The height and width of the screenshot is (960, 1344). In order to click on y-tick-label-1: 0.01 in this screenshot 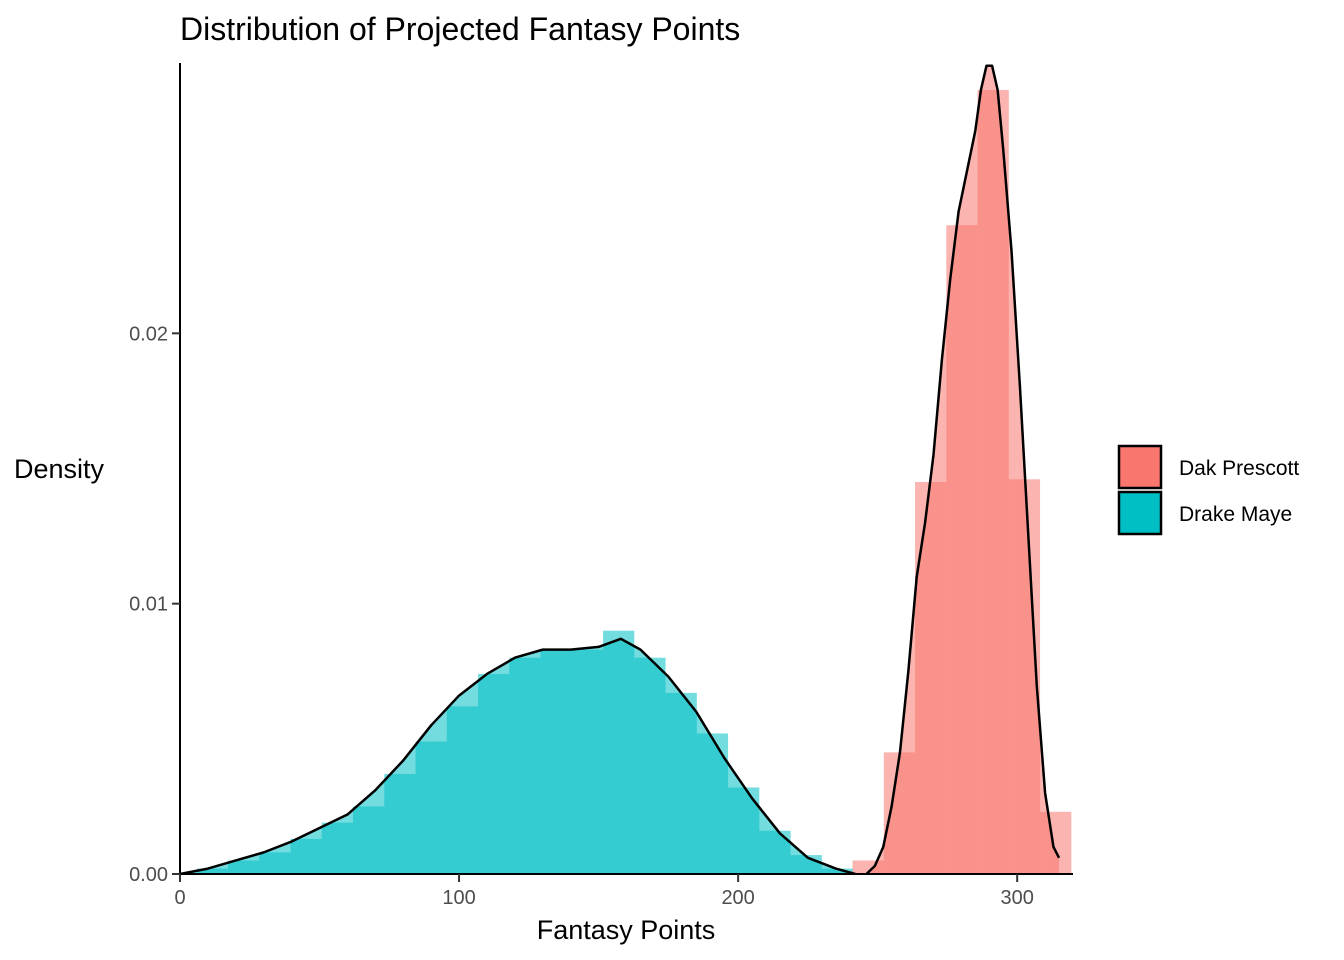, I will do `click(148, 605)`.